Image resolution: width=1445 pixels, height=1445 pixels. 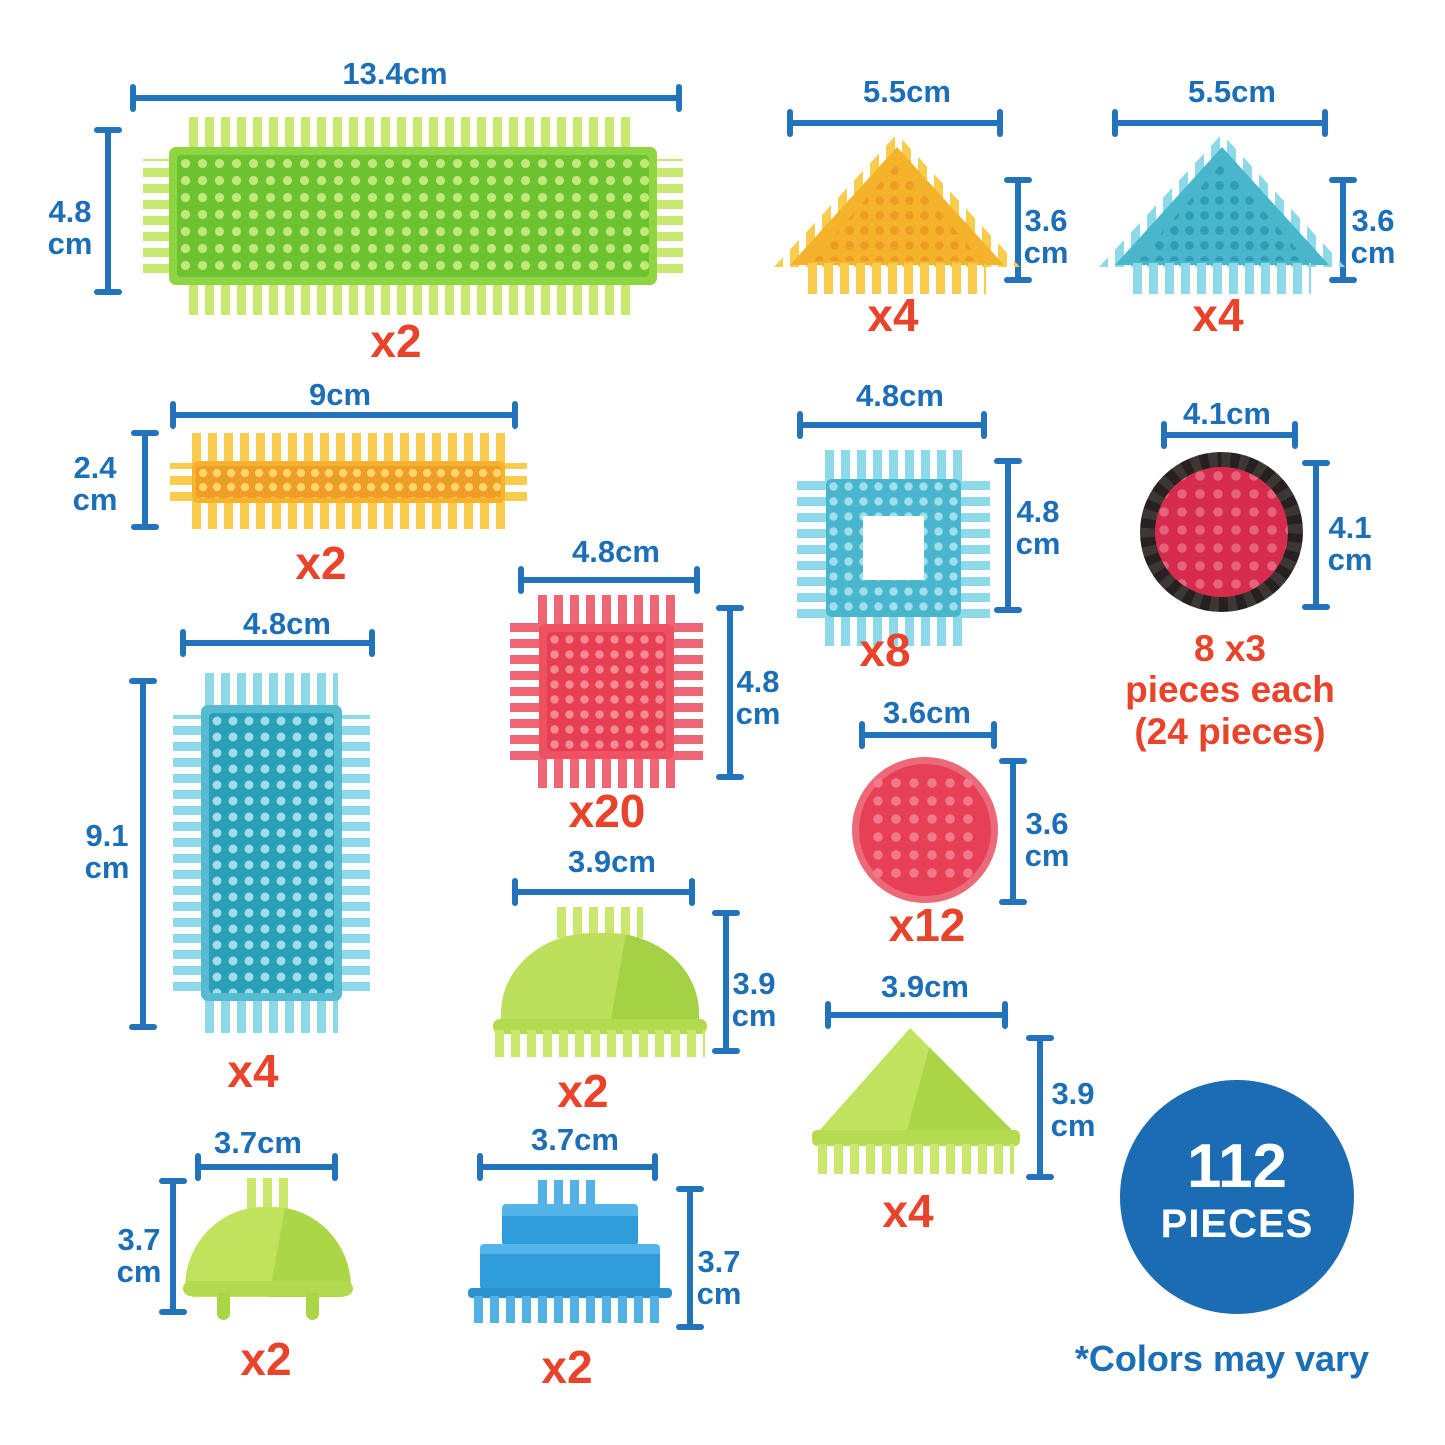 I want to click on count-blue-stacked-square: x2, so click(x=567, y=1367).